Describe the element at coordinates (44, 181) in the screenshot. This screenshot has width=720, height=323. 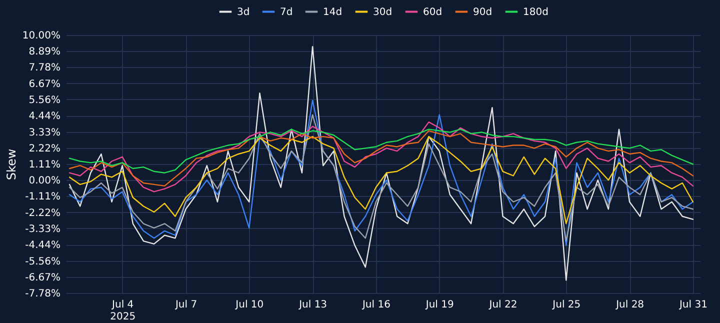
I see `y-tick-label: 0.00%` at that location.